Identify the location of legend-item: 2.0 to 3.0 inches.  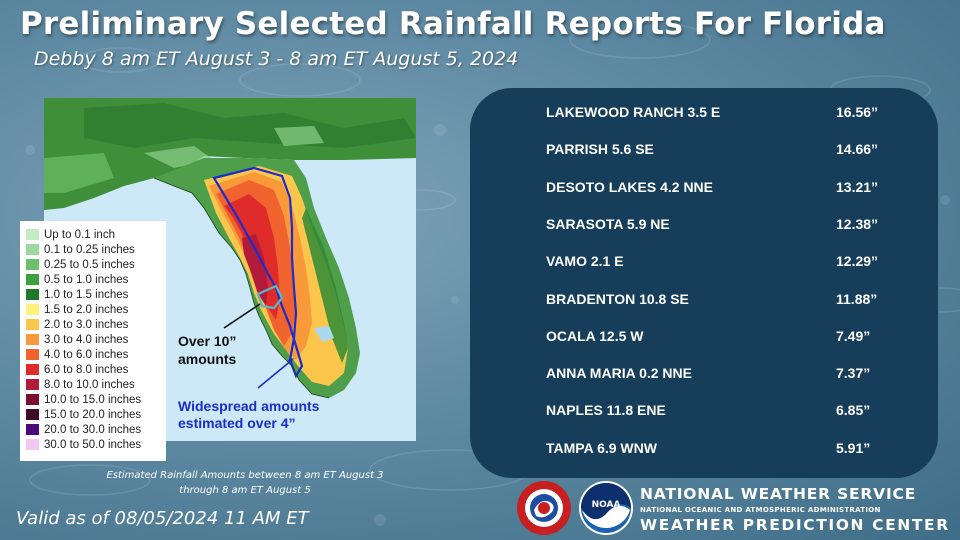
(94, 324).